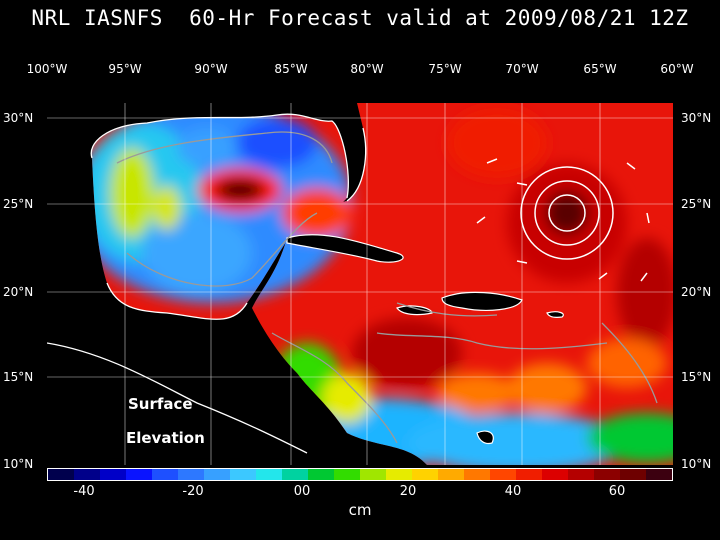 This screenshot has width=720, height=540. Describe the element at coordinates (600, 69) in the screenshot. I see `lon-label-65w: 65°W` at that location.